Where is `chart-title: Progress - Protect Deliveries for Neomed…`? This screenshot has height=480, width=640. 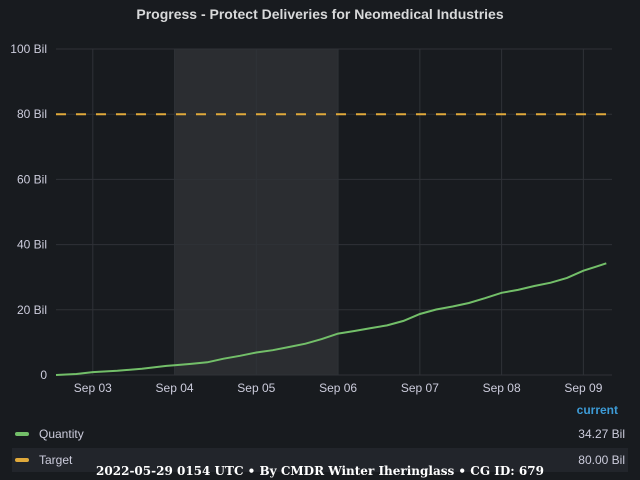 chart-title: Progress - Protect Deliveries for Neomed… is located at coordinates (320, 14).